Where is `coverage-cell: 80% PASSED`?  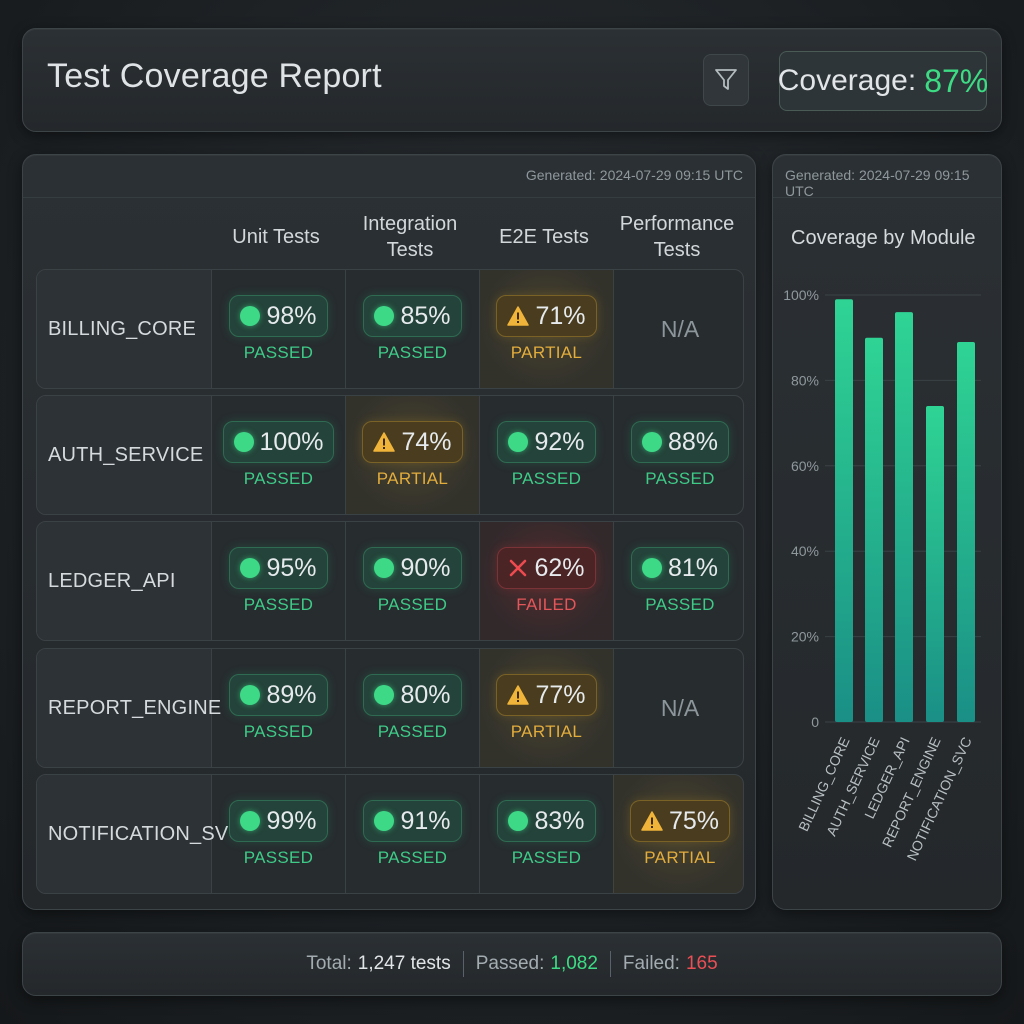
coverage-cell: 80% PASSED is located at coordinates (413, 708).